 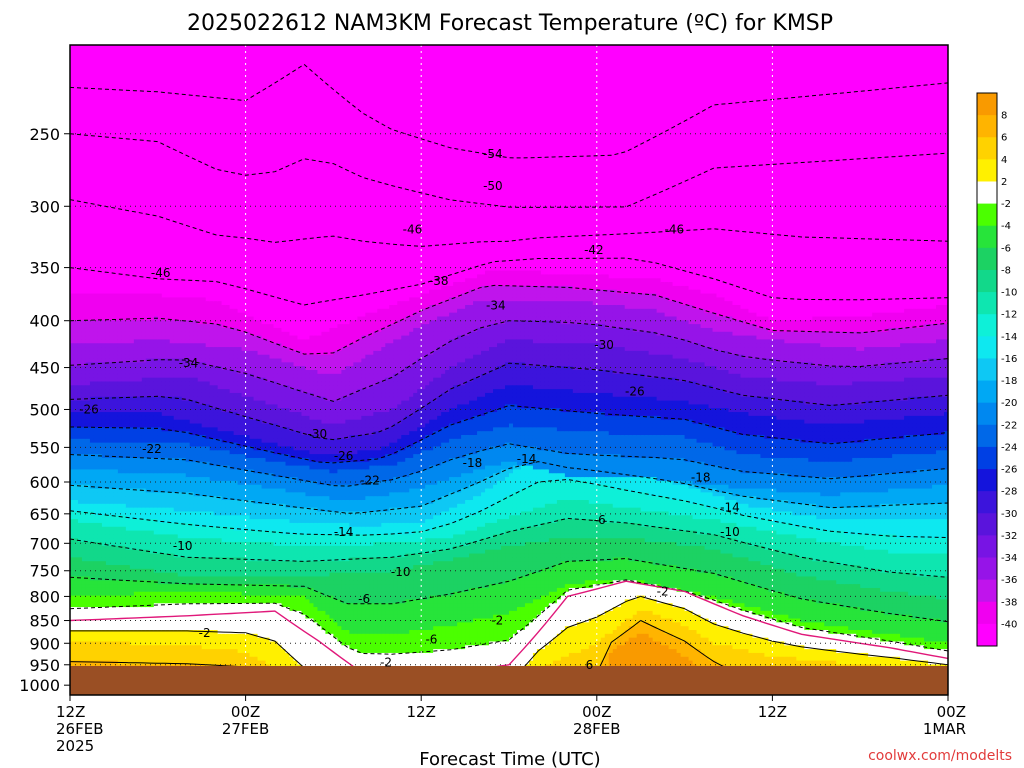 What do you see at coordinates (1009, 293) in the screenshot?
I see `colorbar-label: -10` at bounding box center [1009, 293].